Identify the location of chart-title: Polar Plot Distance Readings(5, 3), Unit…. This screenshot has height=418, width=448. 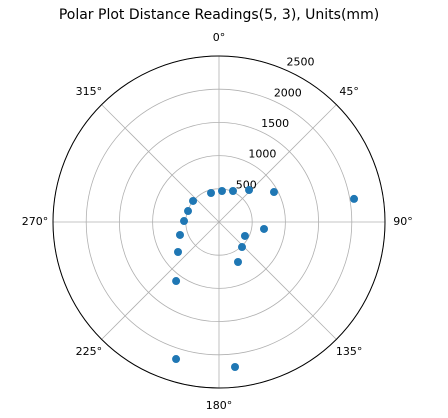
(219, 15).